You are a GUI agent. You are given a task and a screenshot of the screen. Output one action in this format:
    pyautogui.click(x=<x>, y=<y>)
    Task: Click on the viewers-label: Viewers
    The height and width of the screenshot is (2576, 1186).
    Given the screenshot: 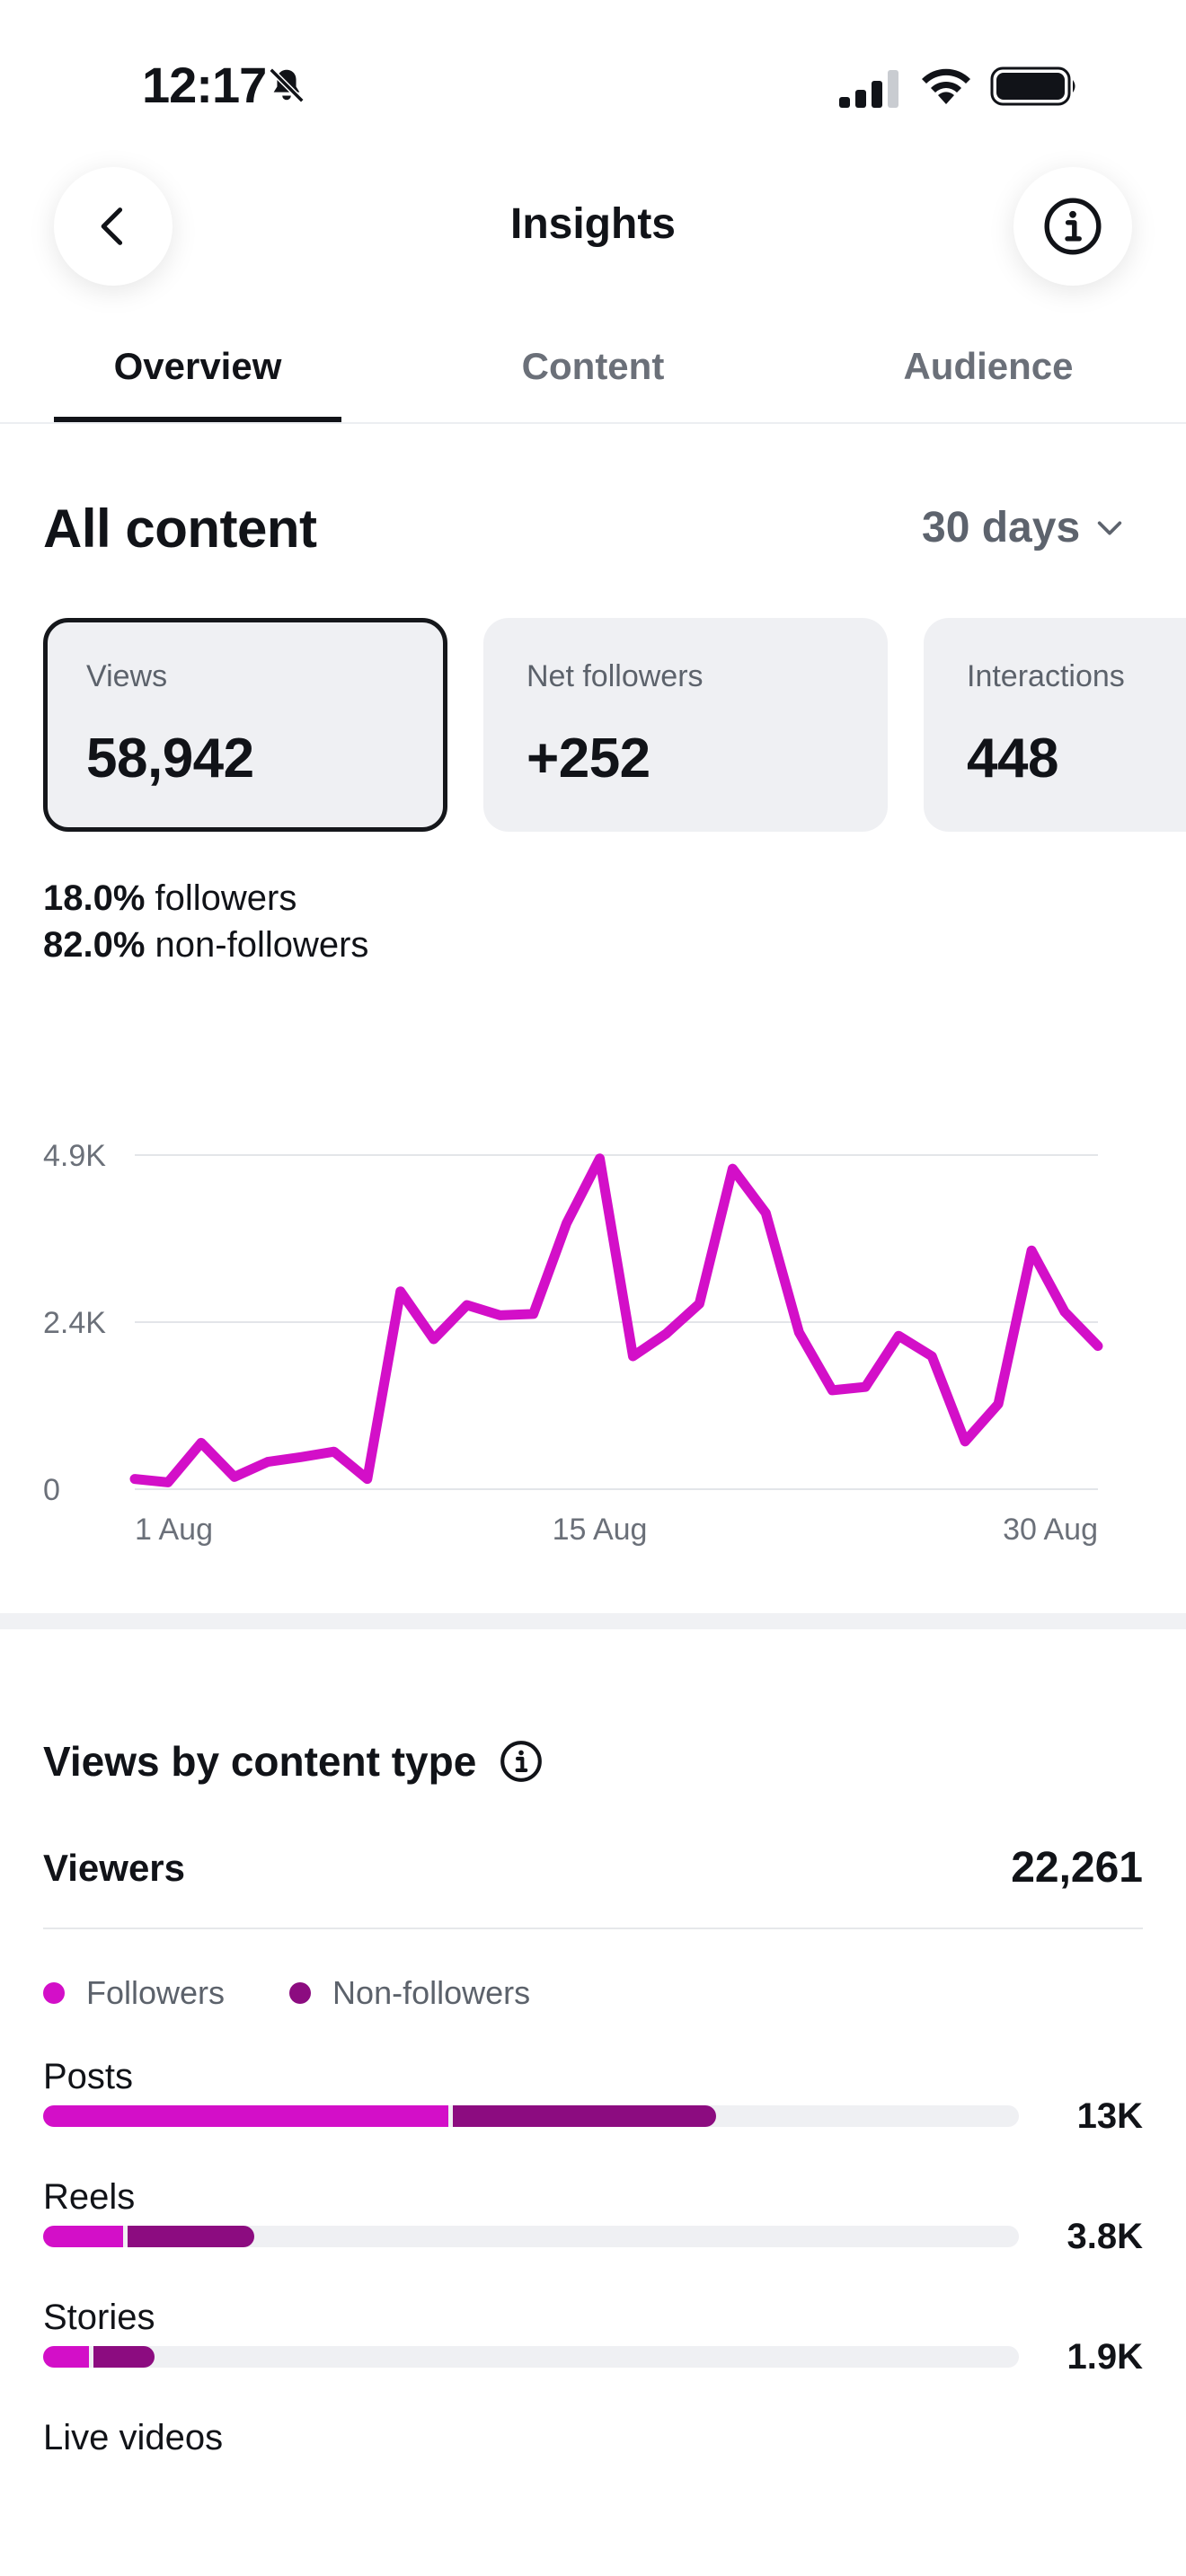 What is the action you would take?
    pyautogui.click(x=114, y=1868)
    